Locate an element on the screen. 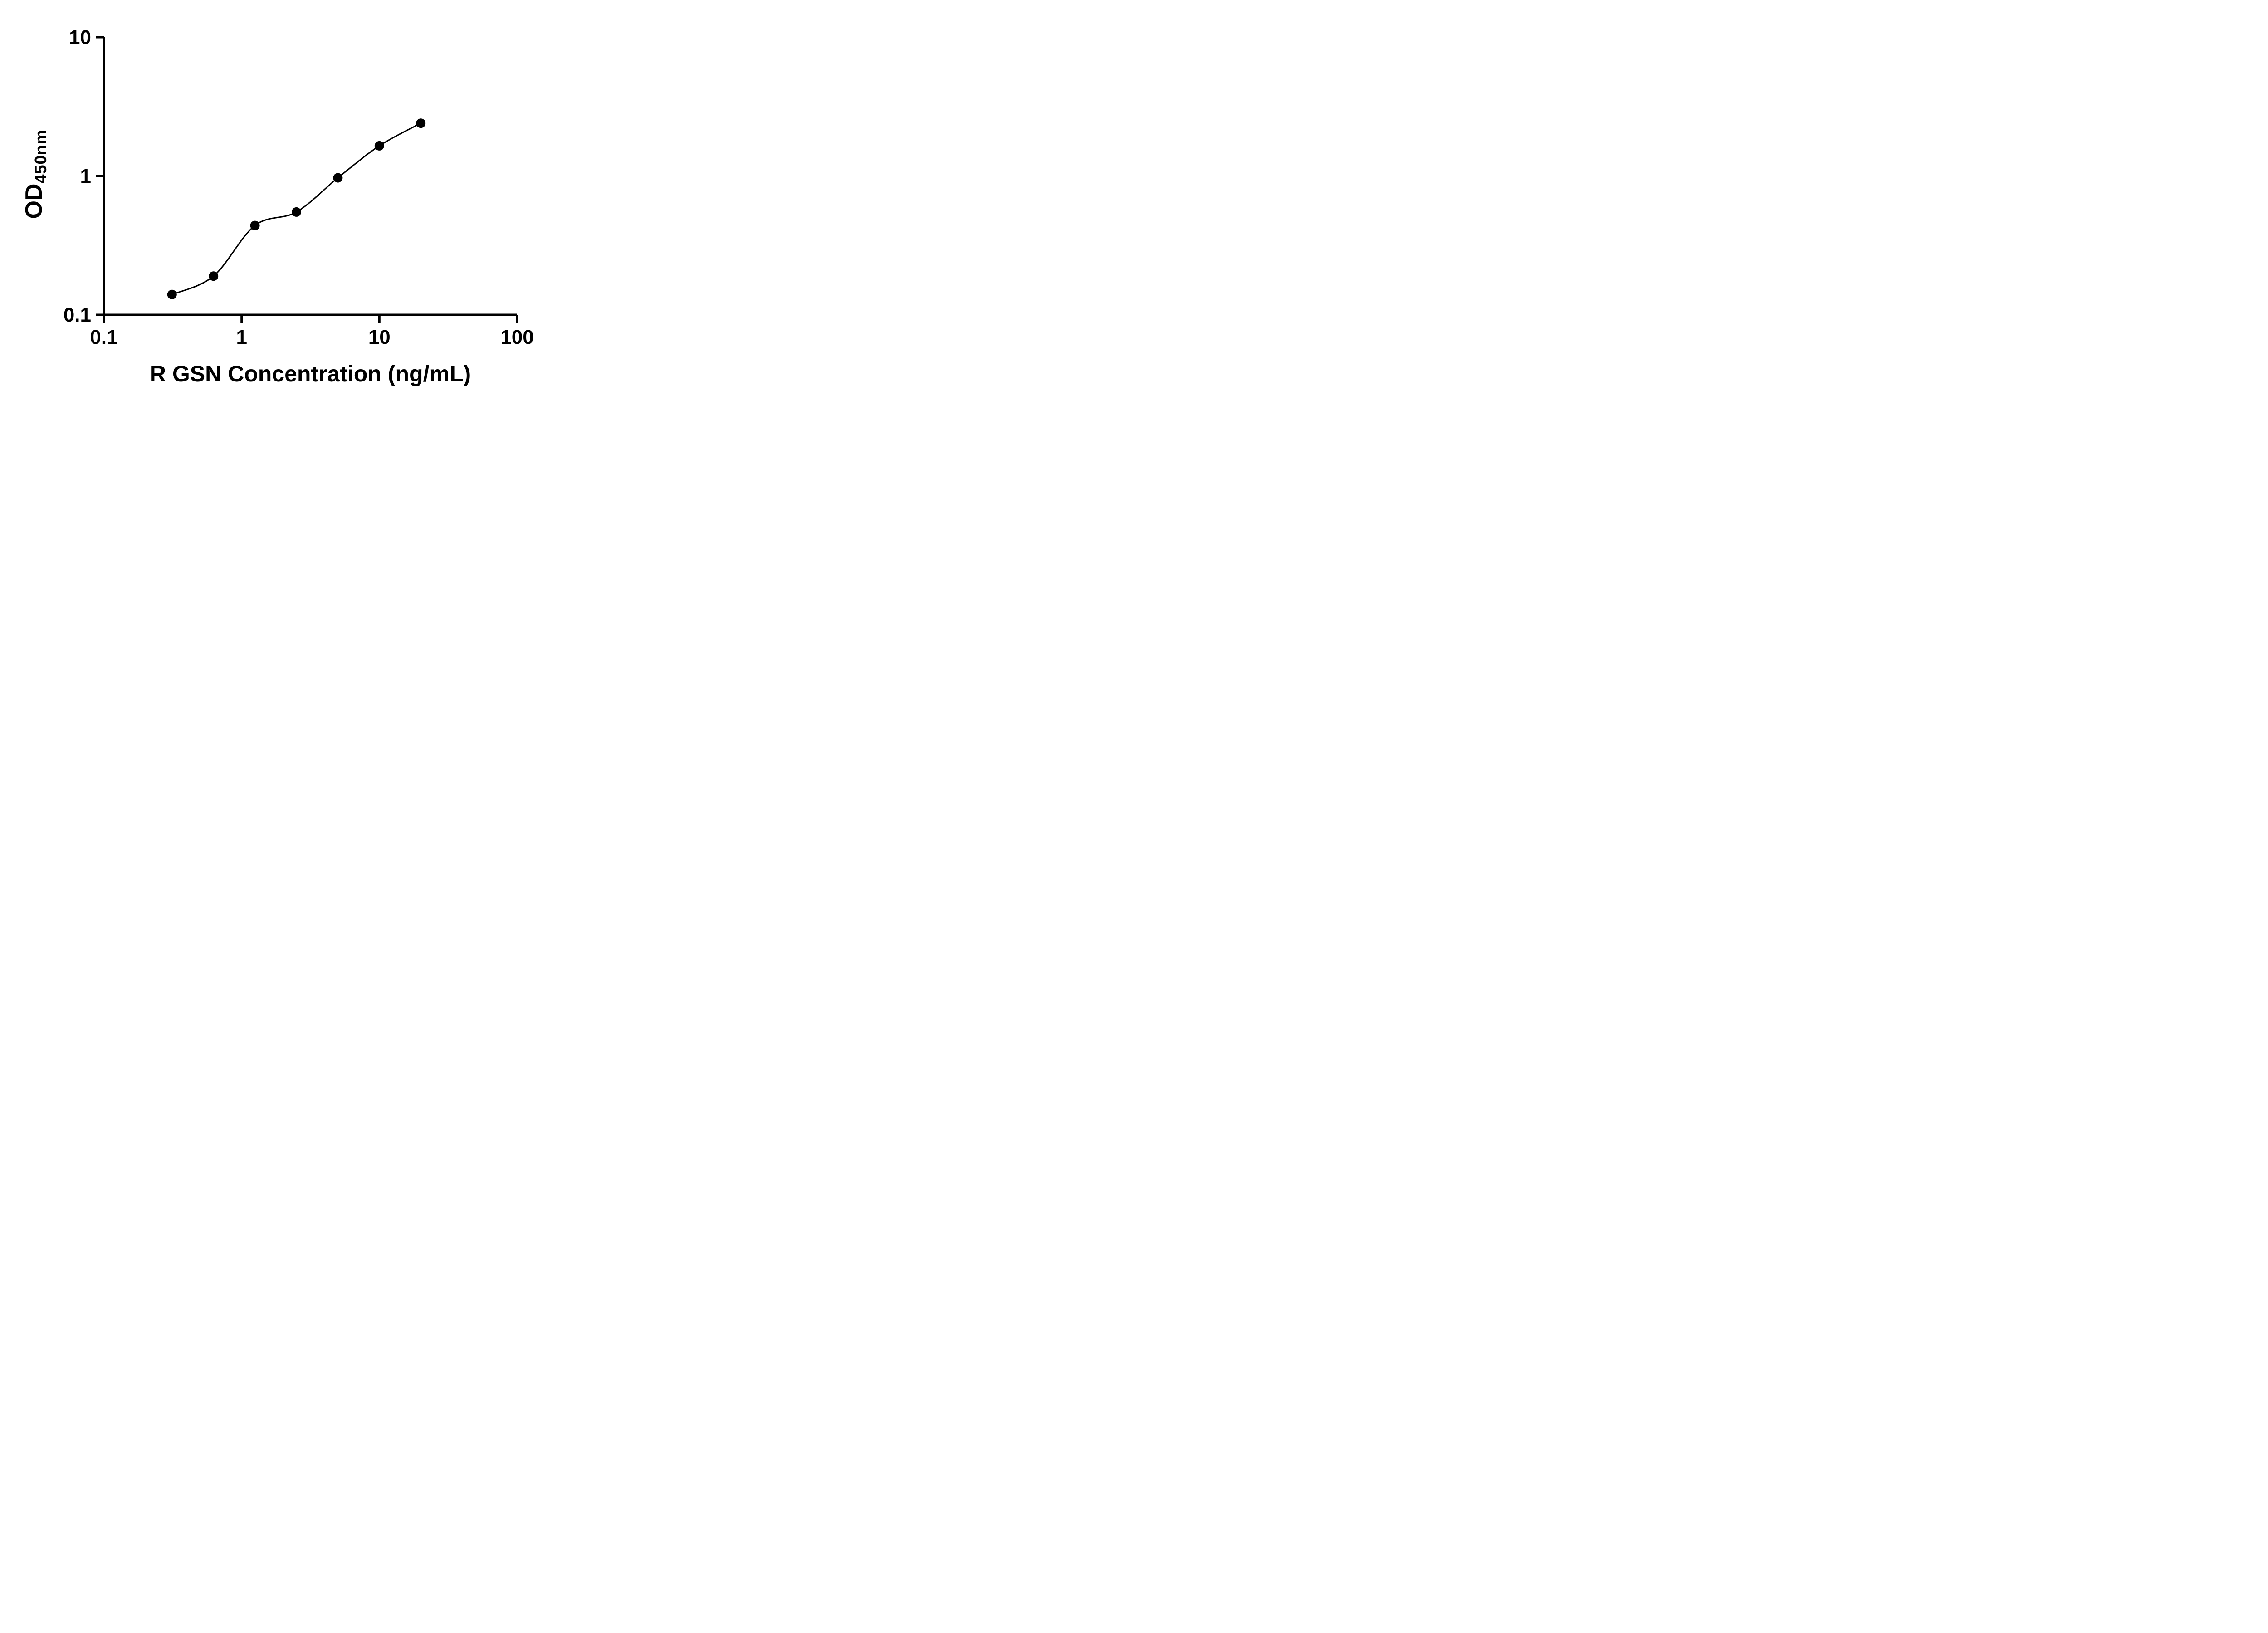 The height and width of the screenshot is (1633, 2268). y-axis-tick-label: 1 is located at coordinates (86, 176).